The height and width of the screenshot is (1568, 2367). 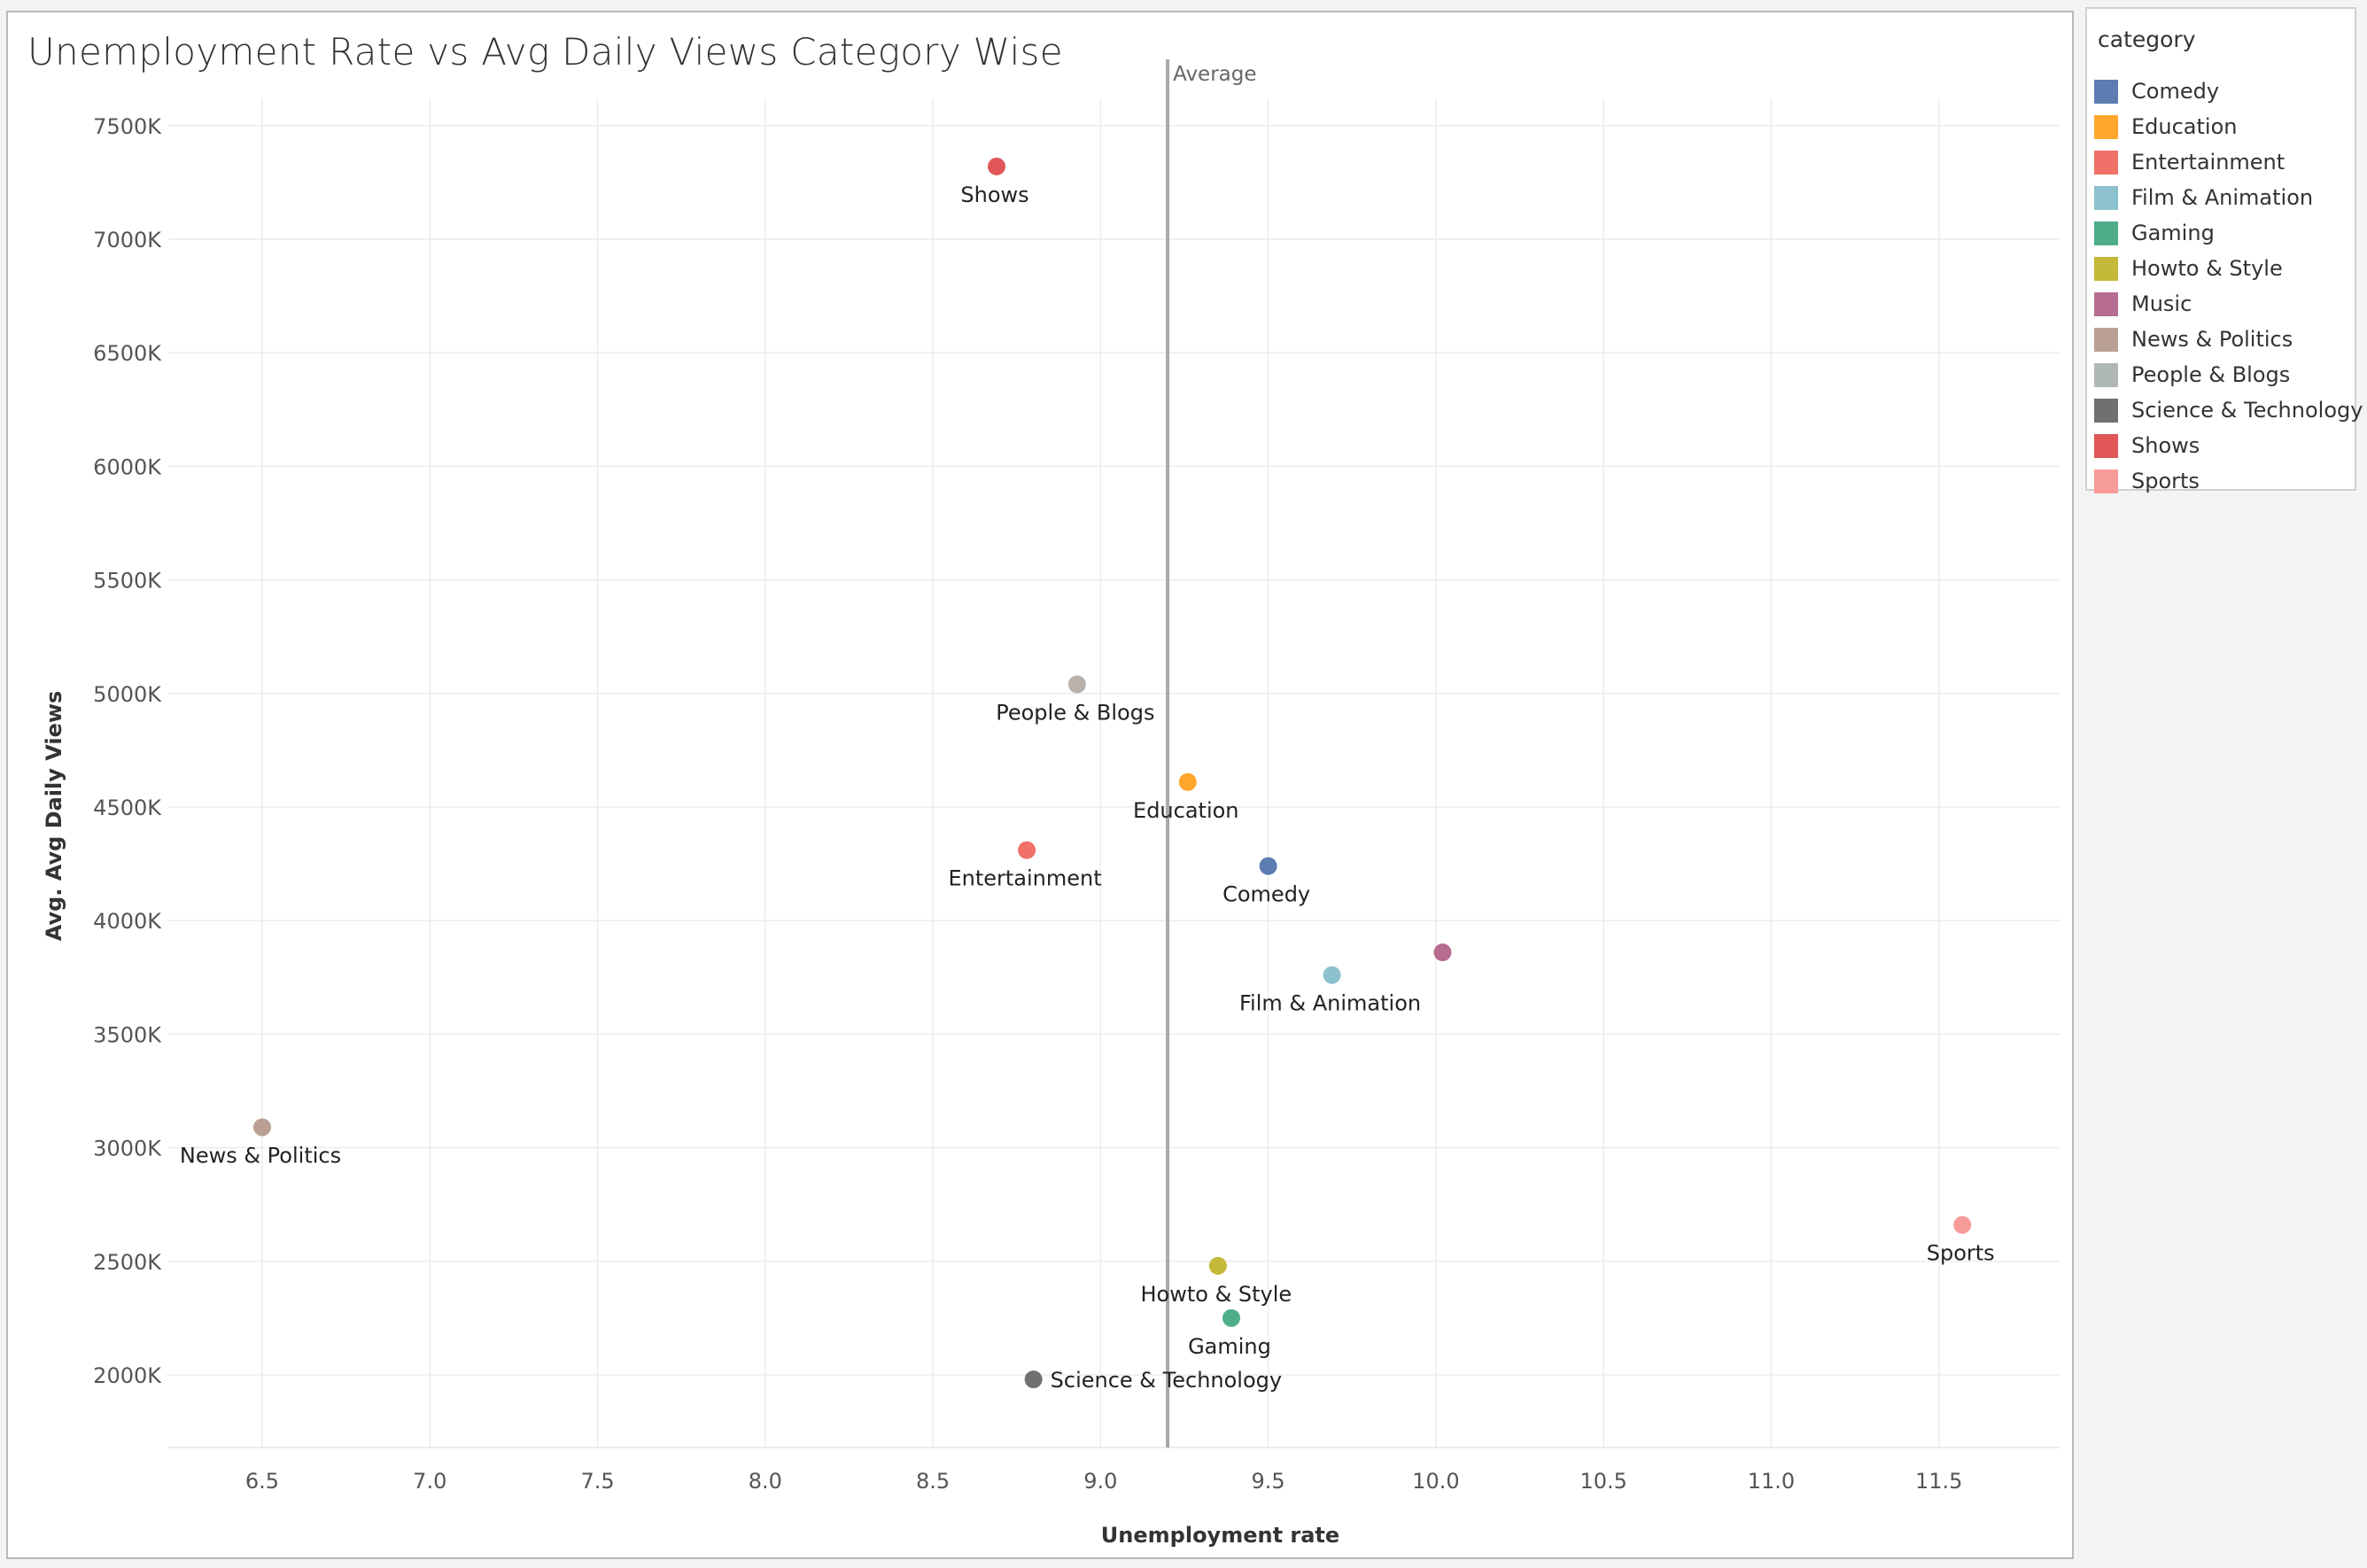 I want to click on point-education, so click(x=1187, y=781).